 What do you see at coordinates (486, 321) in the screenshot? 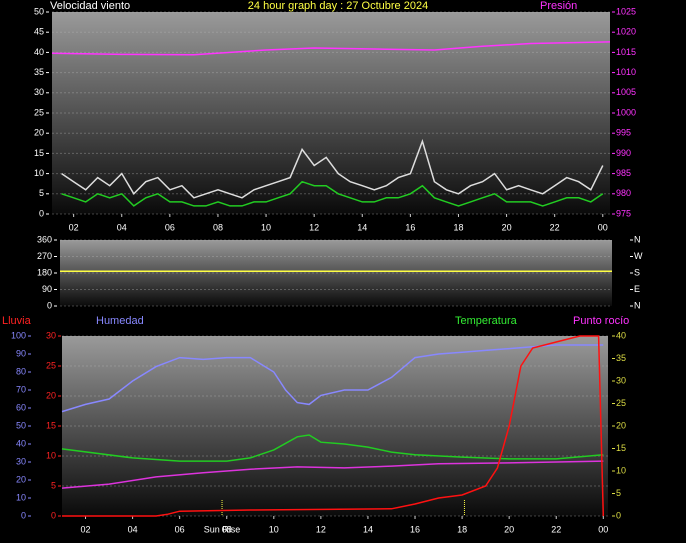
I see `temperature-label: Temperatura` at bounding box center [486, 321].